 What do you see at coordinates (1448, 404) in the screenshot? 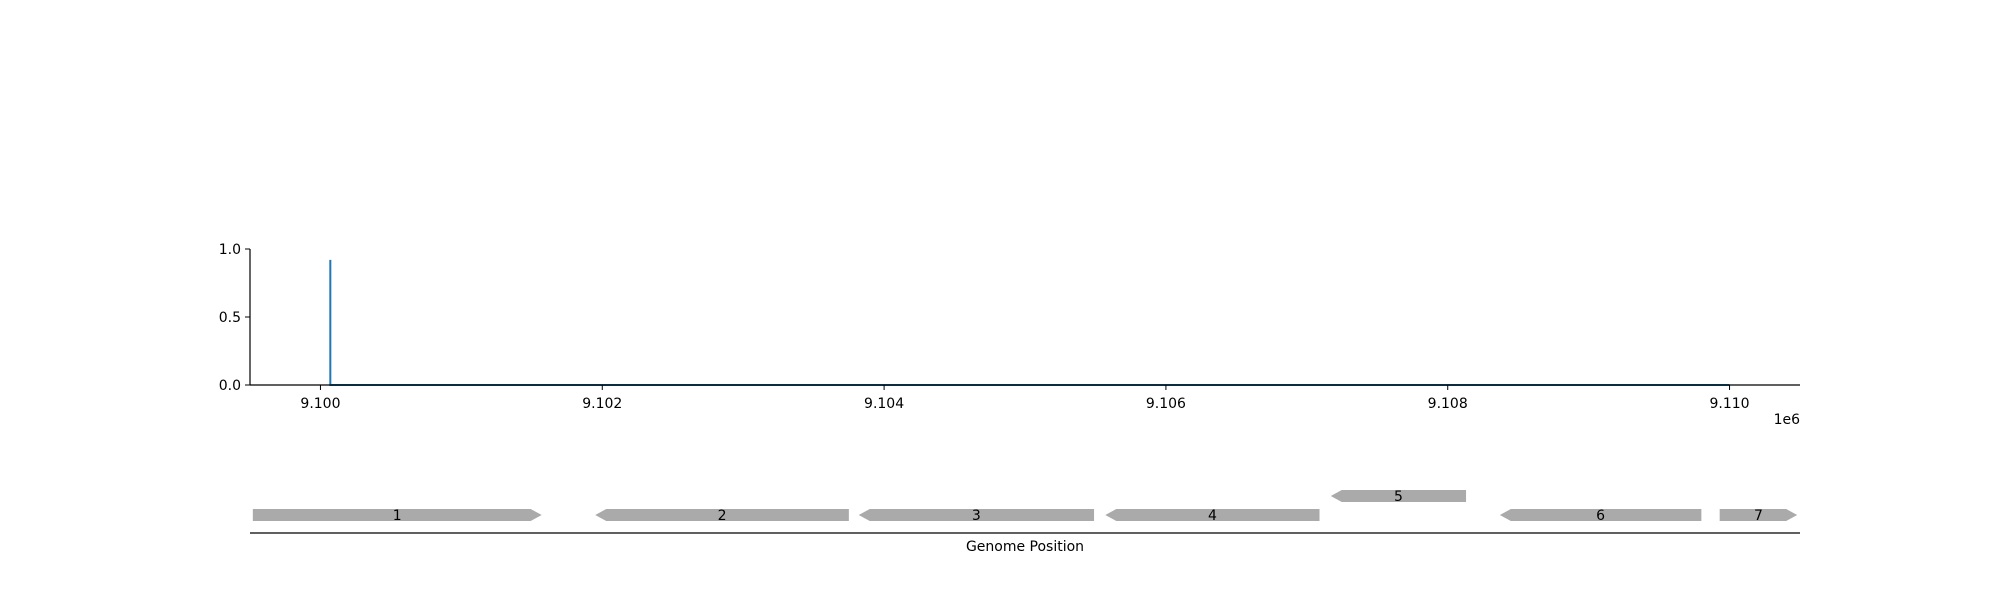
I see `x-tick-label: 9.108` at bounding box center [1448, 404].